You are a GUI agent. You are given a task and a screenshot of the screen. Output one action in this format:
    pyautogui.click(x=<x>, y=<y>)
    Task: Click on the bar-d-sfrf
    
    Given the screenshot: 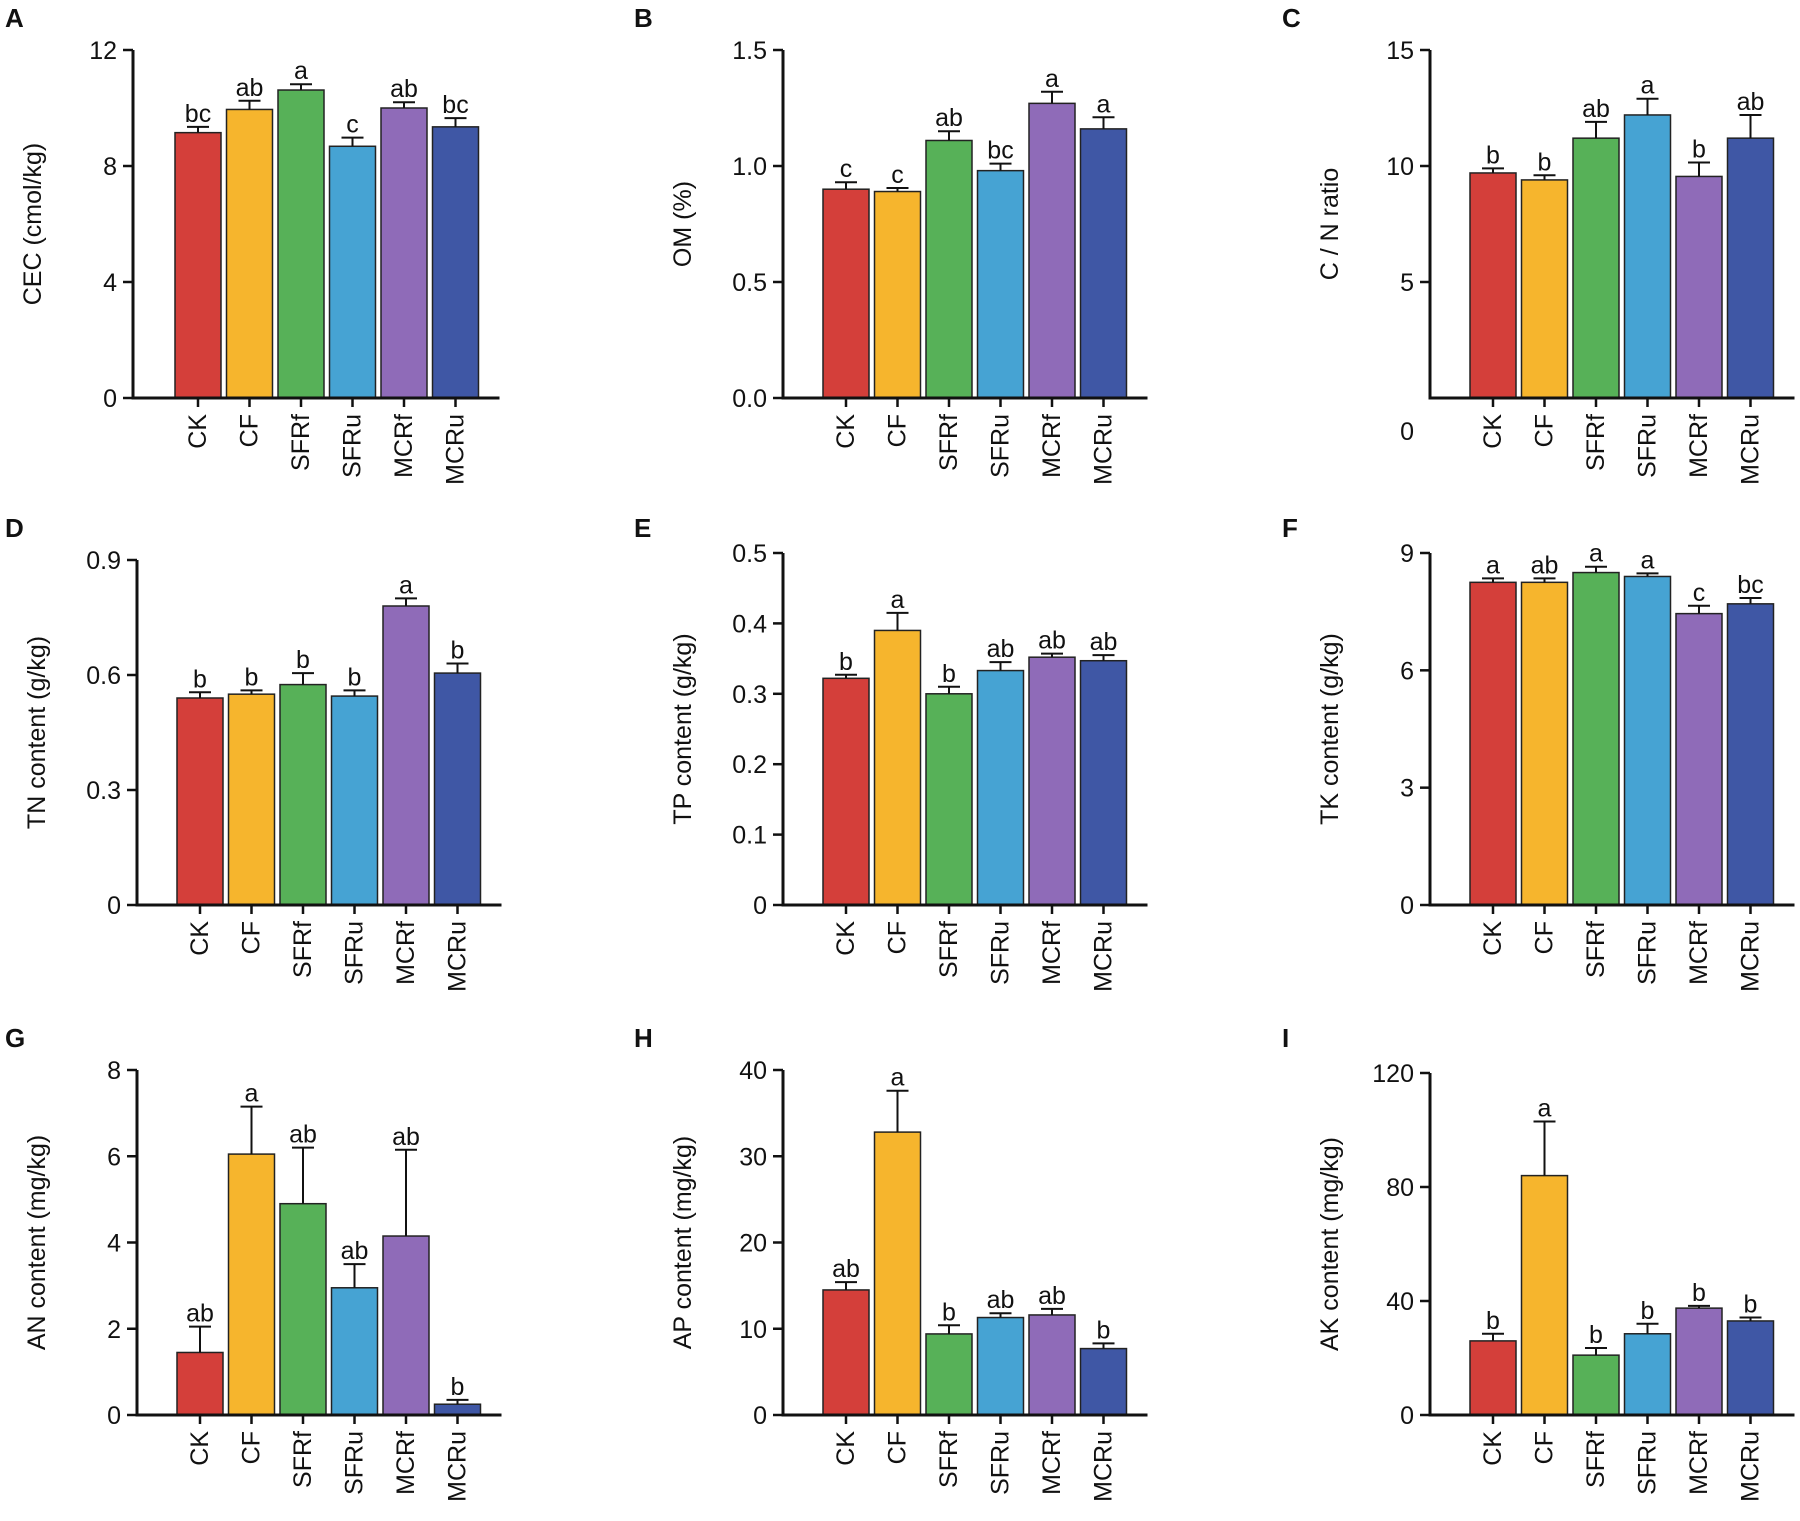 What is the action you would take?
    pyautogui.click(x=303, y=794)
    